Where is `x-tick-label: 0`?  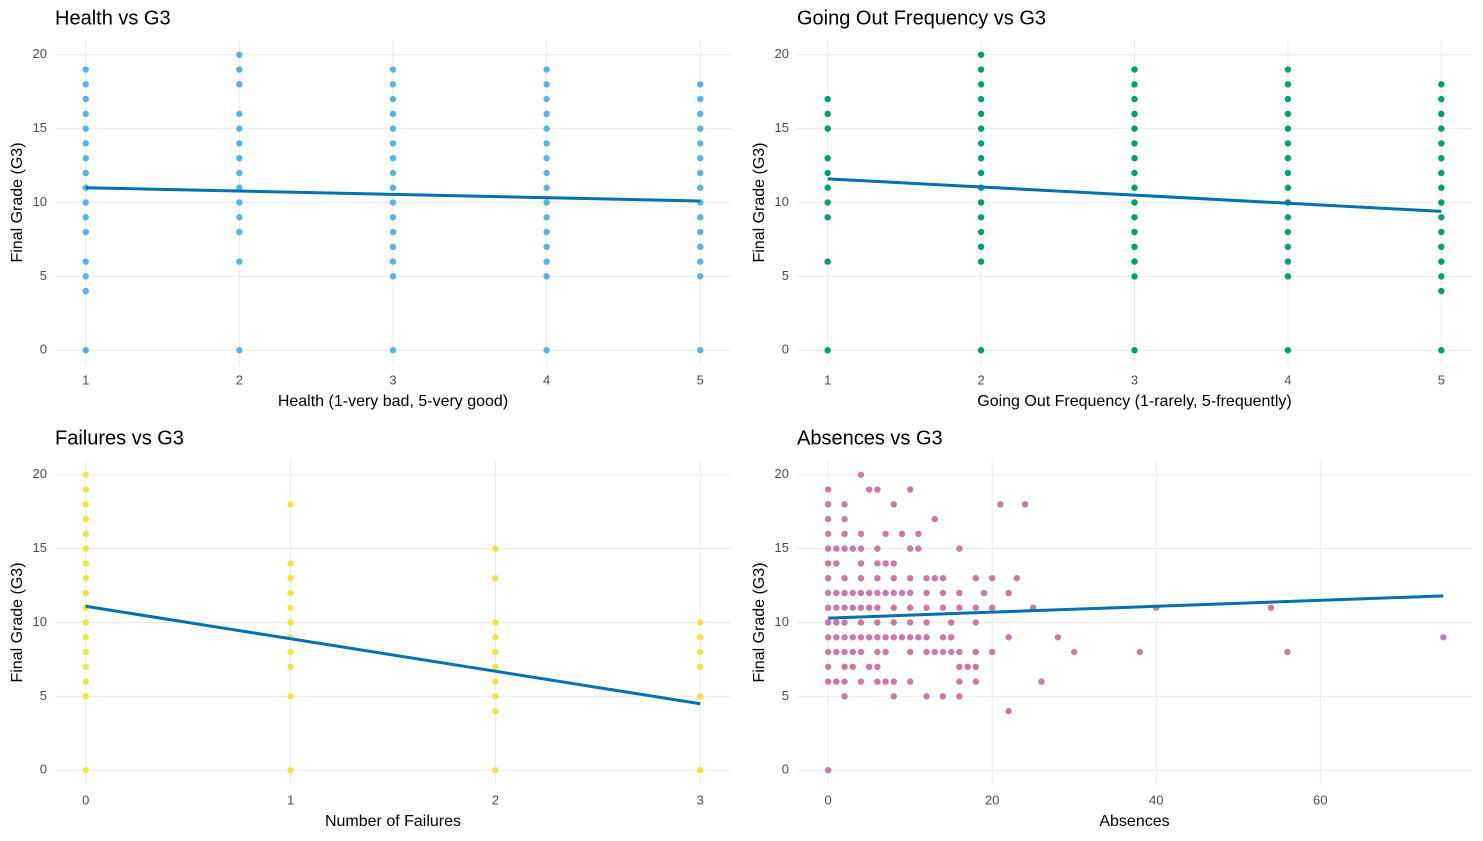
x-tick-label: 0 is located at coordinates (85, 799).